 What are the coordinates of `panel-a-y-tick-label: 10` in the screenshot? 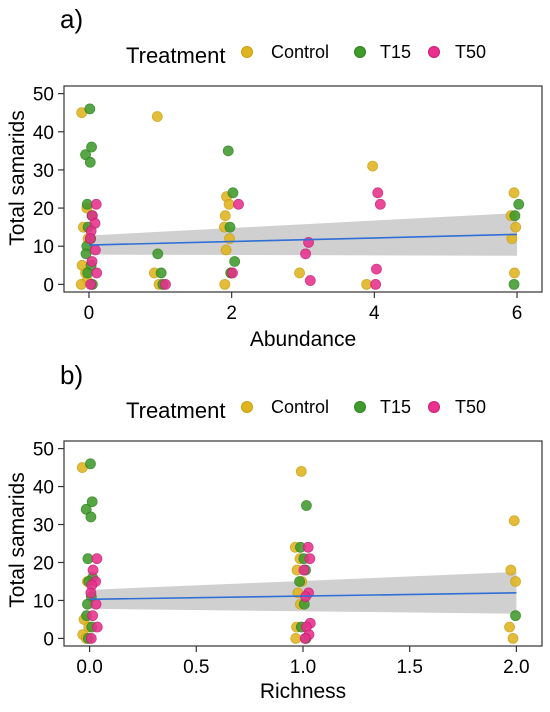 It's located at (43, 247).